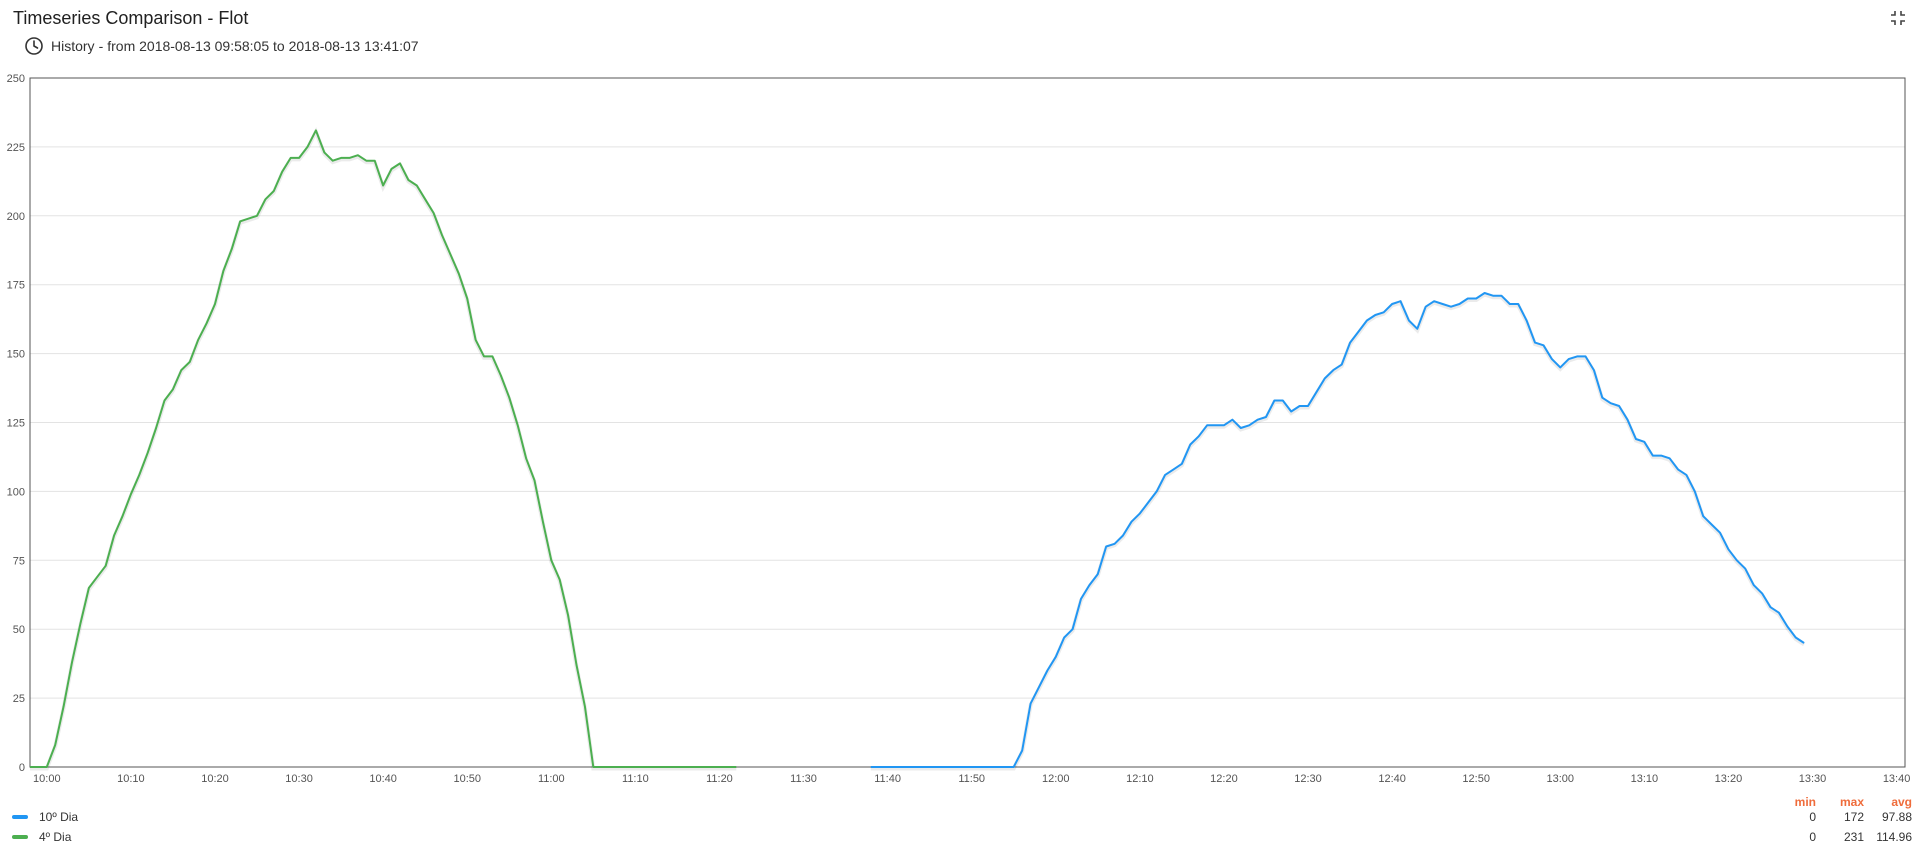 The width and height of the screenshot is (1920, 848). What do you see at coordinates (20, 817) in the screenshot?
I see `legend-swatch-10-dia` at bounding box center [20, 817].